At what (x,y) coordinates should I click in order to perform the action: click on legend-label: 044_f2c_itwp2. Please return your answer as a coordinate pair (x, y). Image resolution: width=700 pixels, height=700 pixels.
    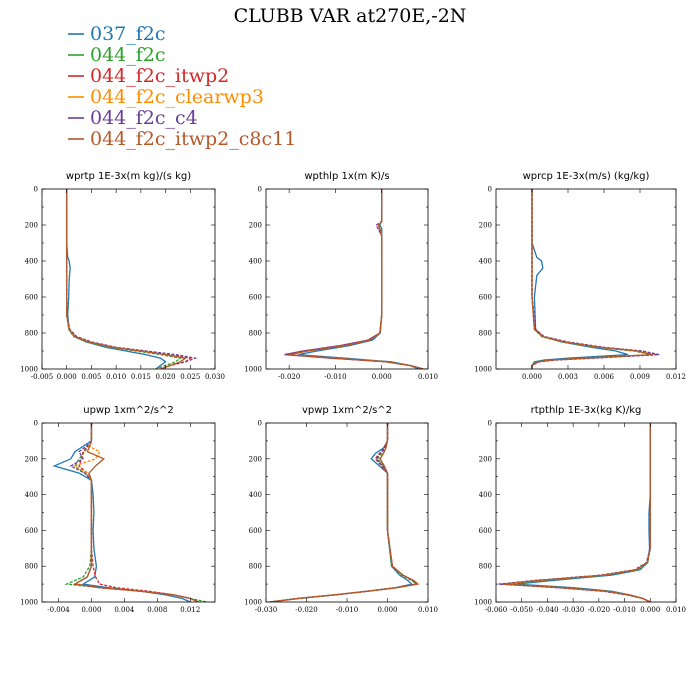
    Looking at the image, I should click on (159, 76).